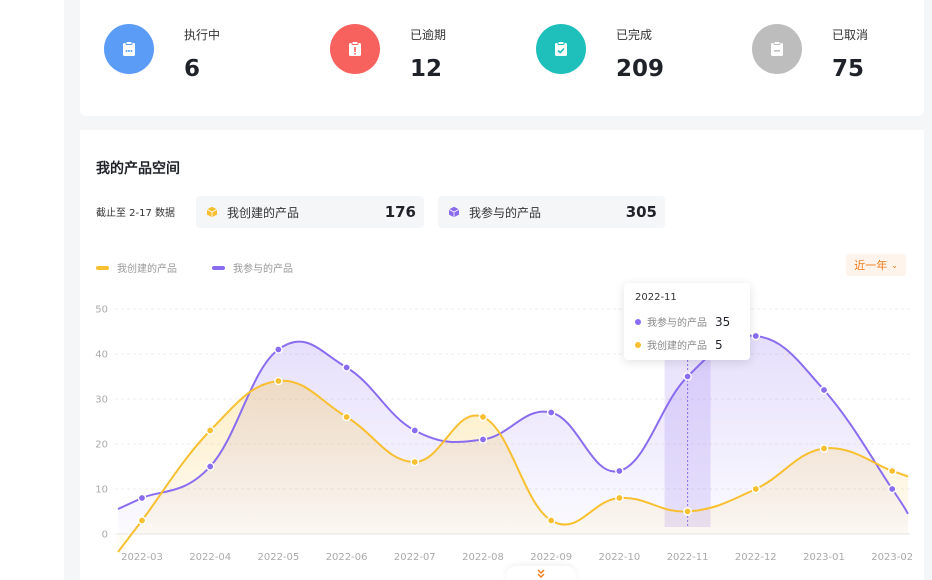  Describe the element at coordinates (347, 557) in the screenshot. I see `x-tick-label: 2022-06` at that location.